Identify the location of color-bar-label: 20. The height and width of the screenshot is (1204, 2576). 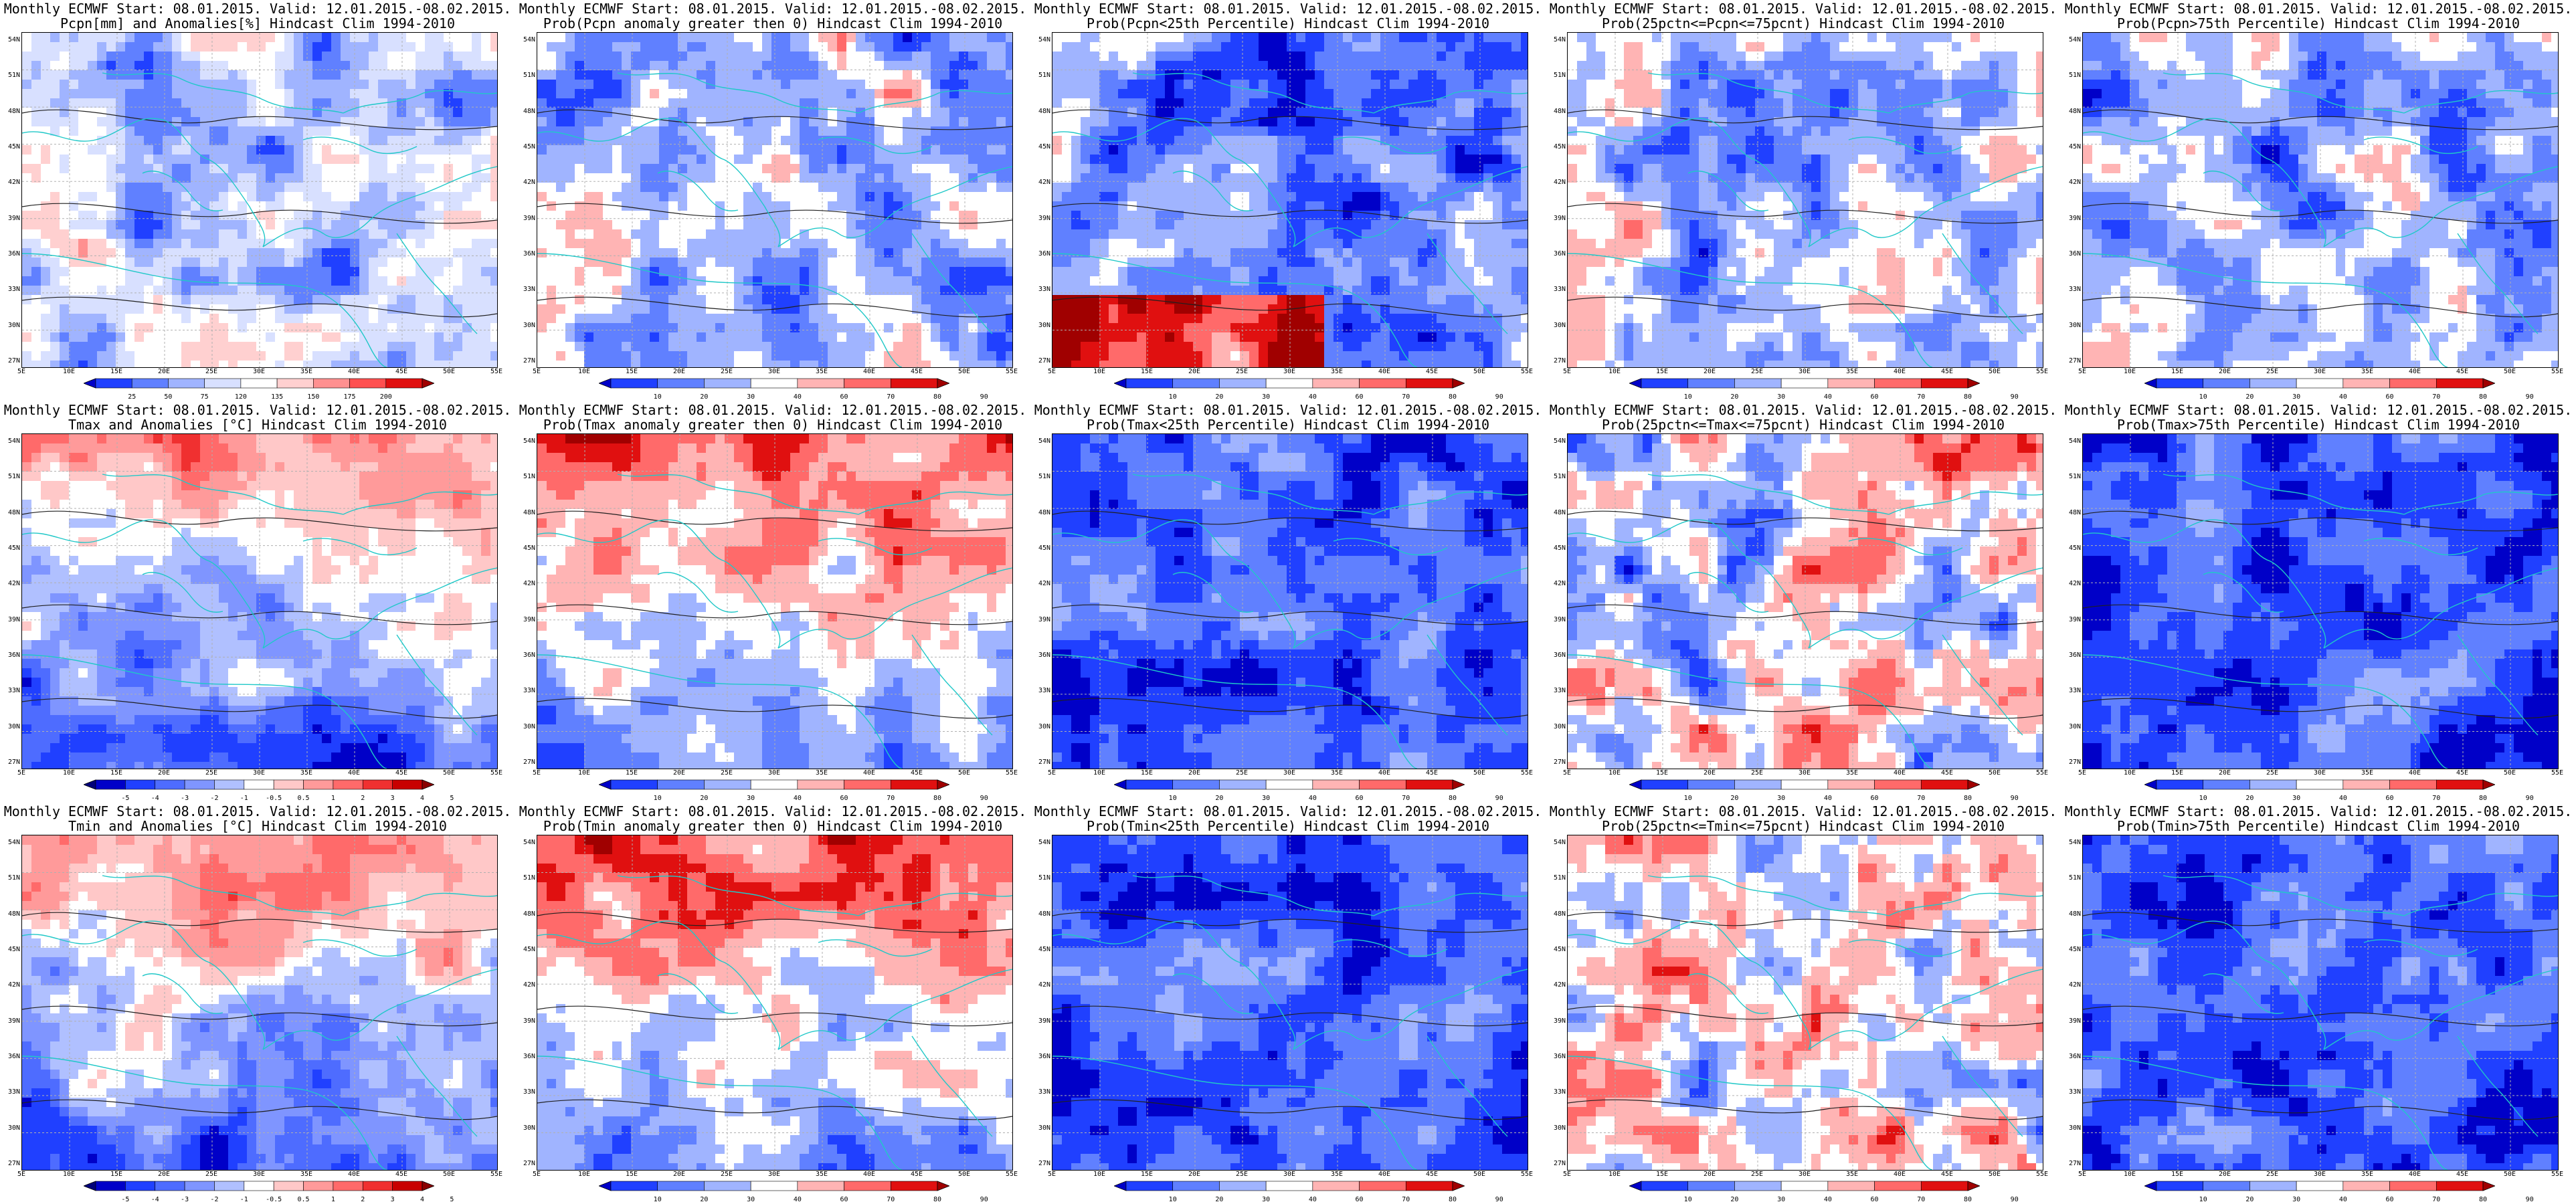
(2249, 397).